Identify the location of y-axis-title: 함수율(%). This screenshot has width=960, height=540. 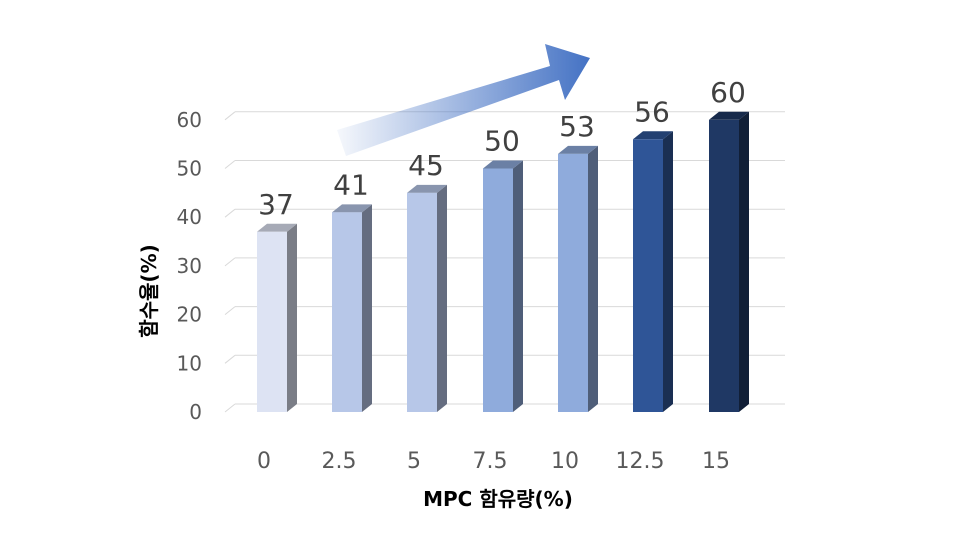
(149, 291).